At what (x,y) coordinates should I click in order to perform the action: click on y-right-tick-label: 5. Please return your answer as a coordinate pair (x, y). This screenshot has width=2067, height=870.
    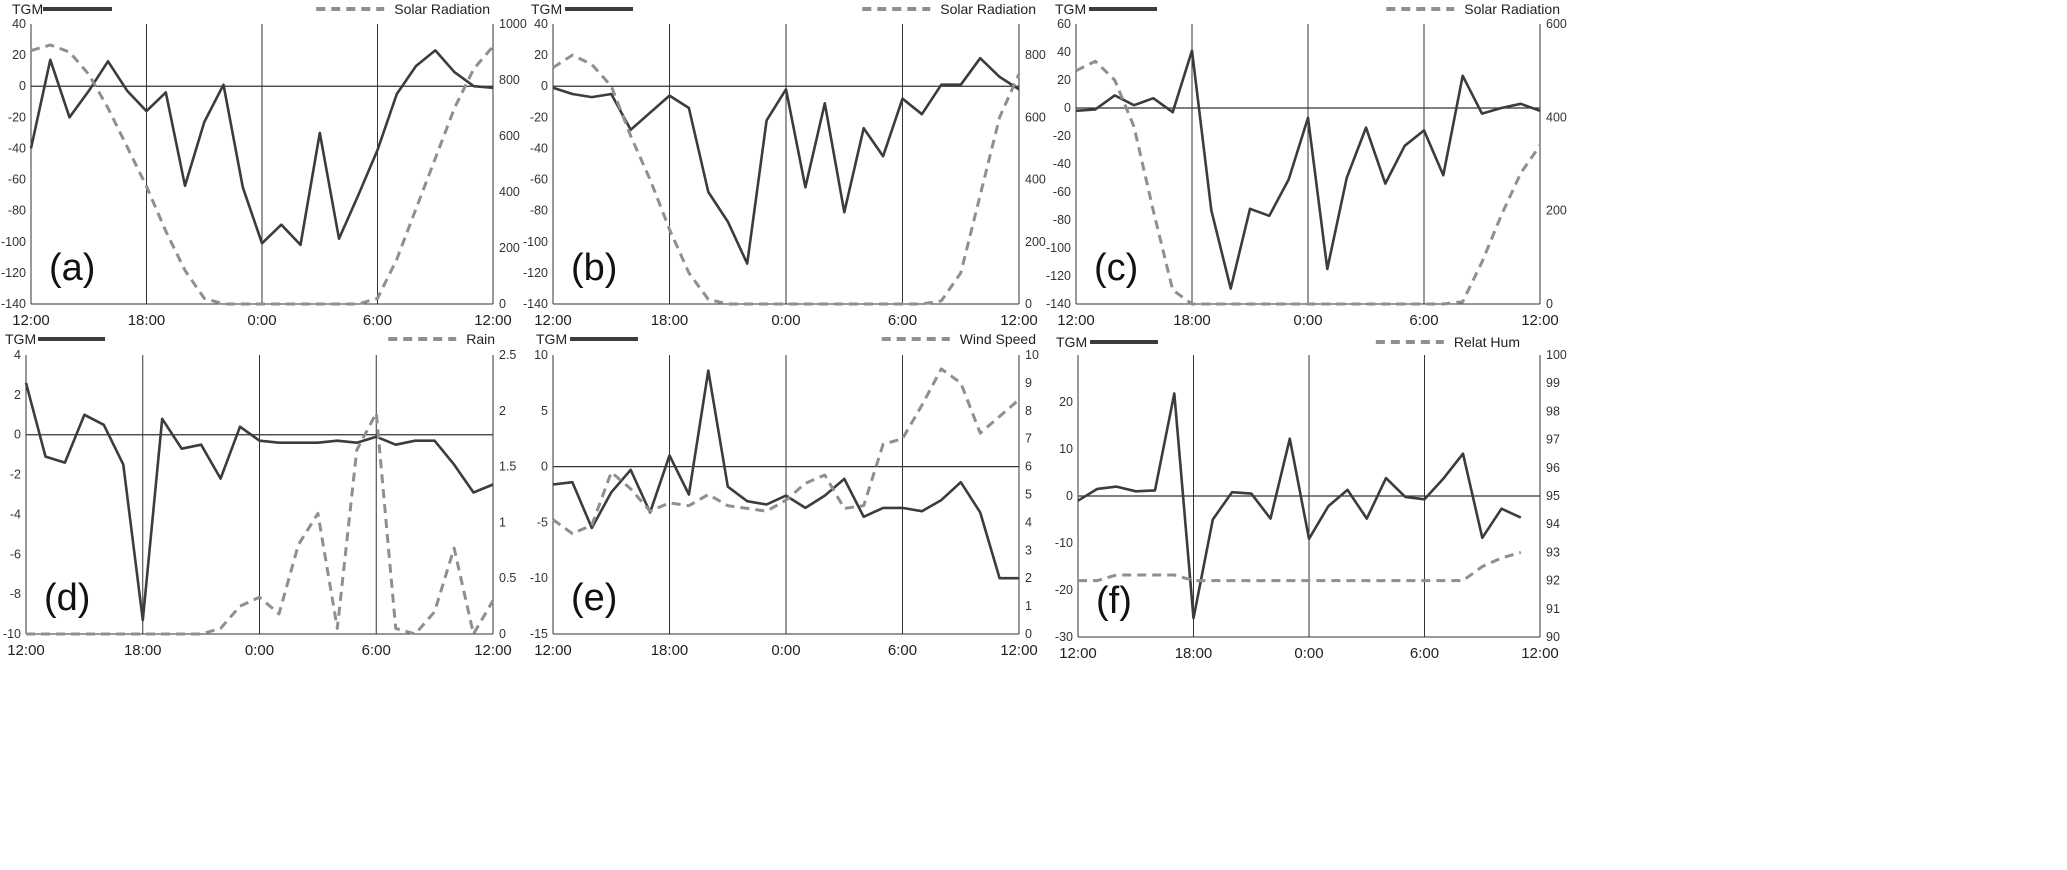
    Looking at the image, I should click on (1028, 495).